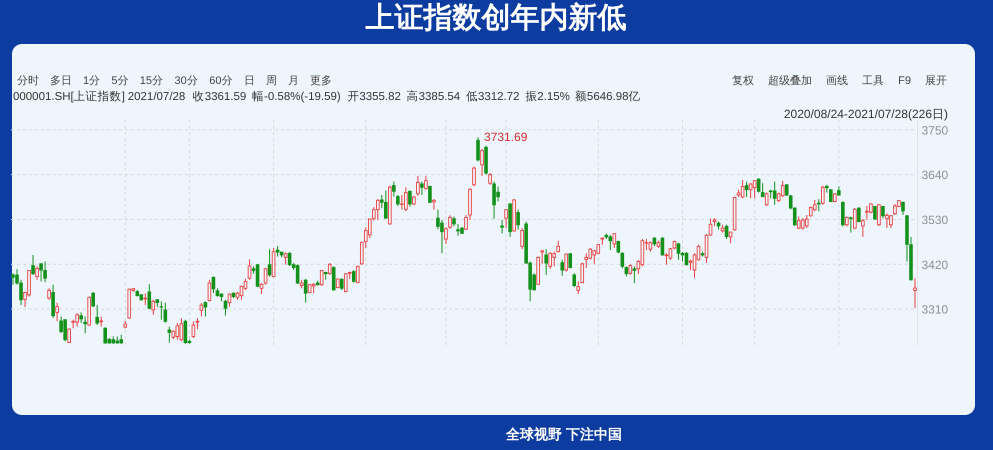 The image size is (993, 450). What do you see at coordinates (935, 265) in the screenshot?
I see `y-tick-label: 3420` at bounding box center [935, 265].